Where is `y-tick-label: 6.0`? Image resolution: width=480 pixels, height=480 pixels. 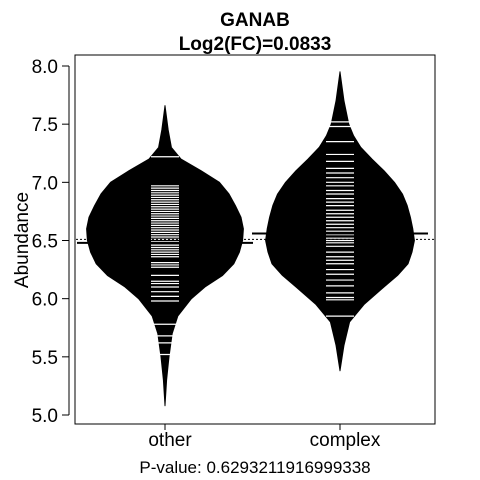
y-tick-label: 6.0 is located at coordinates (45, 300).